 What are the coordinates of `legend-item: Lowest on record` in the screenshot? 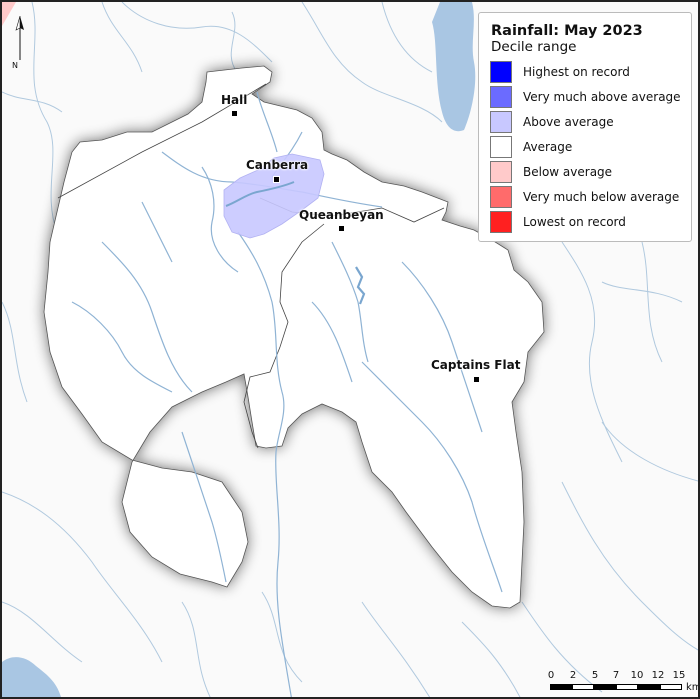 It's located at (585, 221).